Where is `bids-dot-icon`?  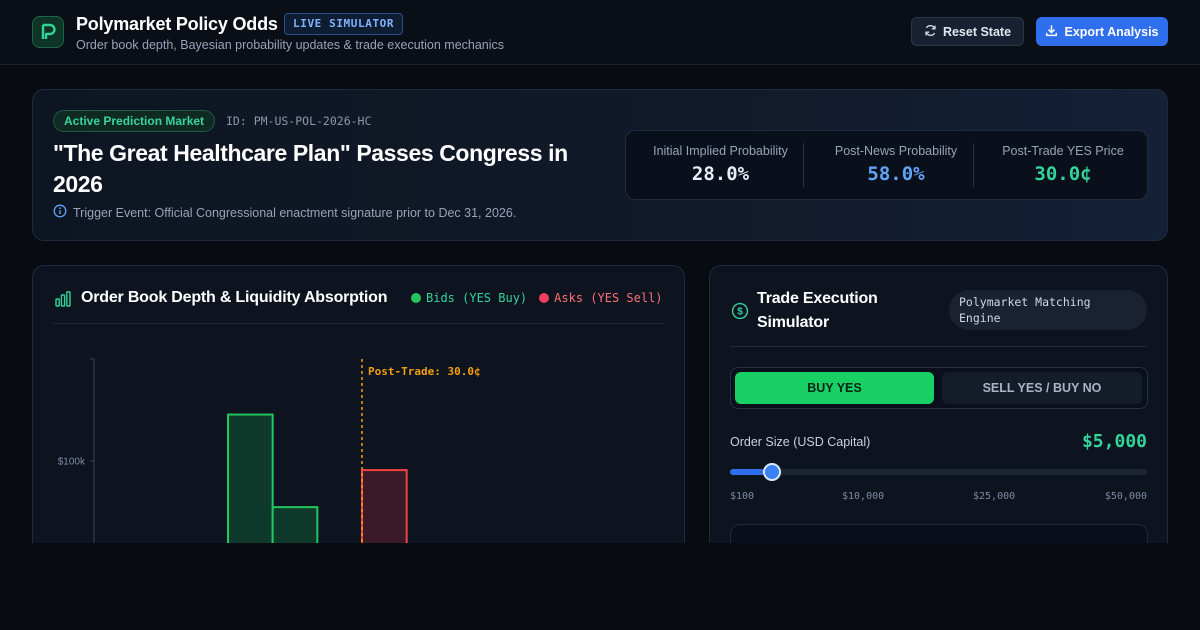
bids-dot-icon is located at coordinates (416, 298).